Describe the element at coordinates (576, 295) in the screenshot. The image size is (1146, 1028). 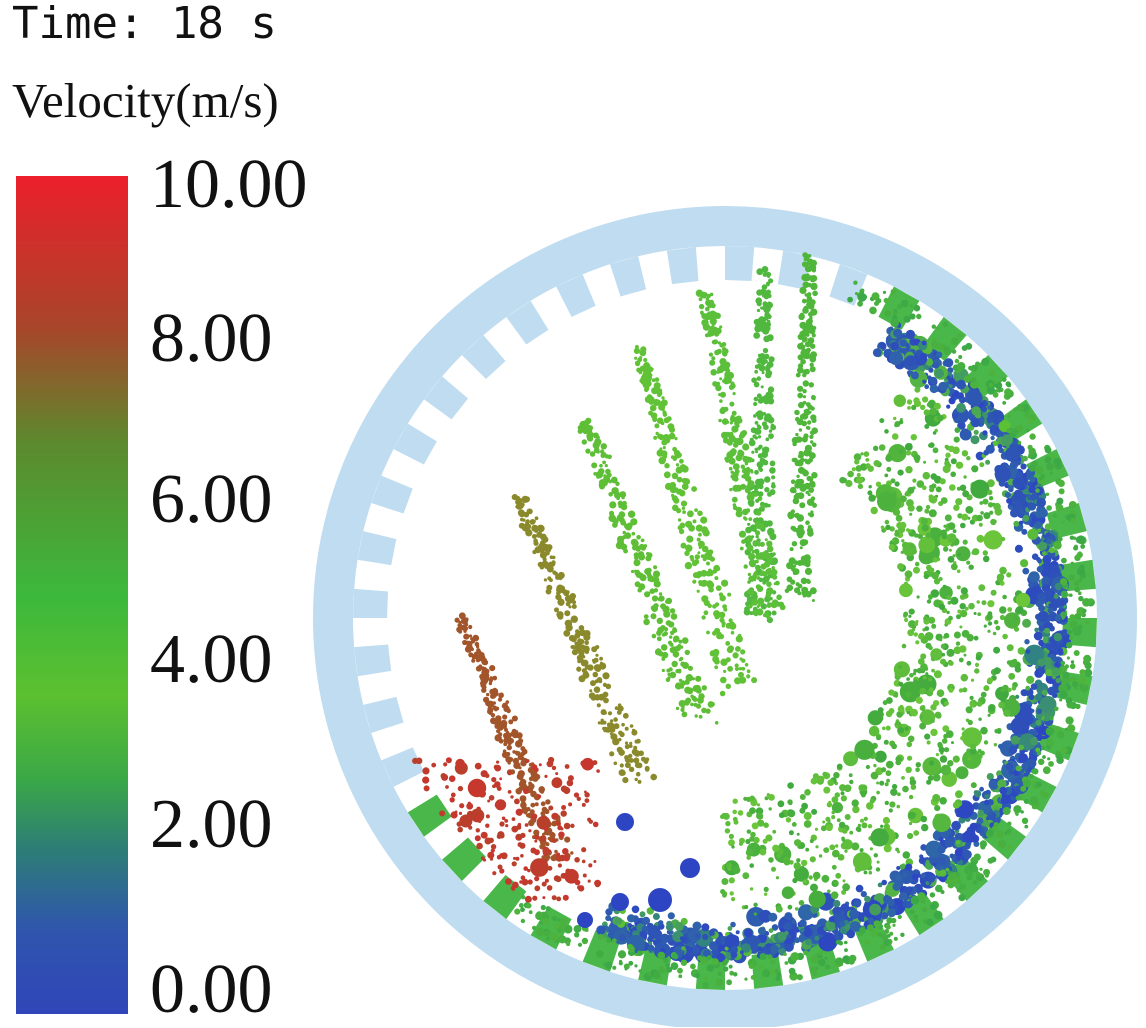
I see `lifter-bar` at that location.